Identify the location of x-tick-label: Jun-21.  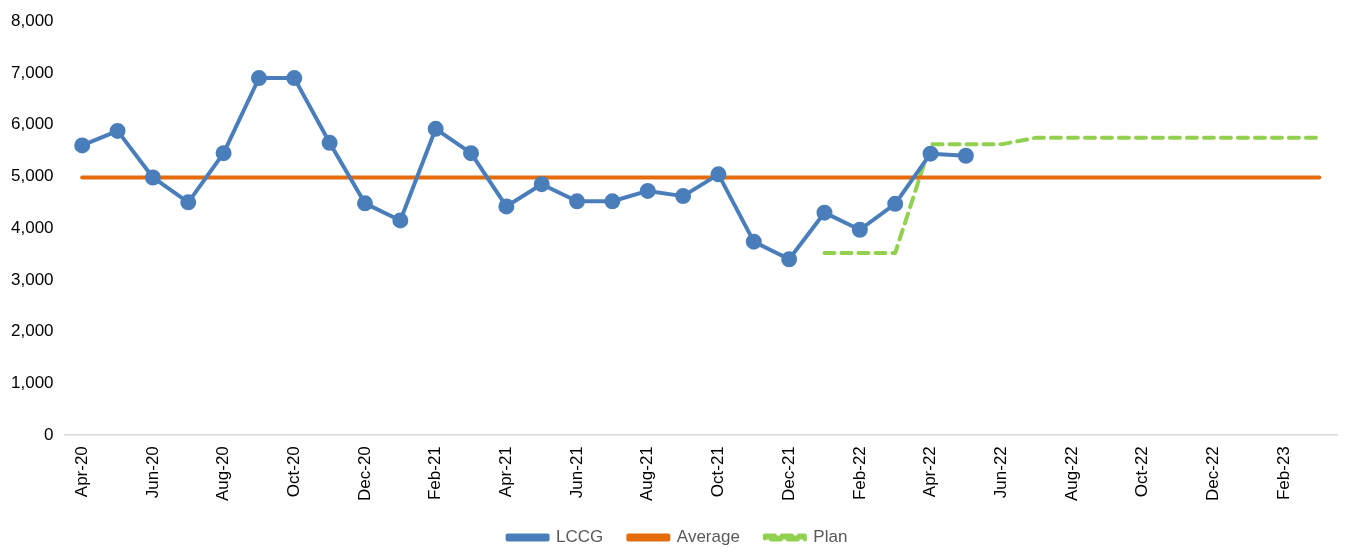
(576, 472).